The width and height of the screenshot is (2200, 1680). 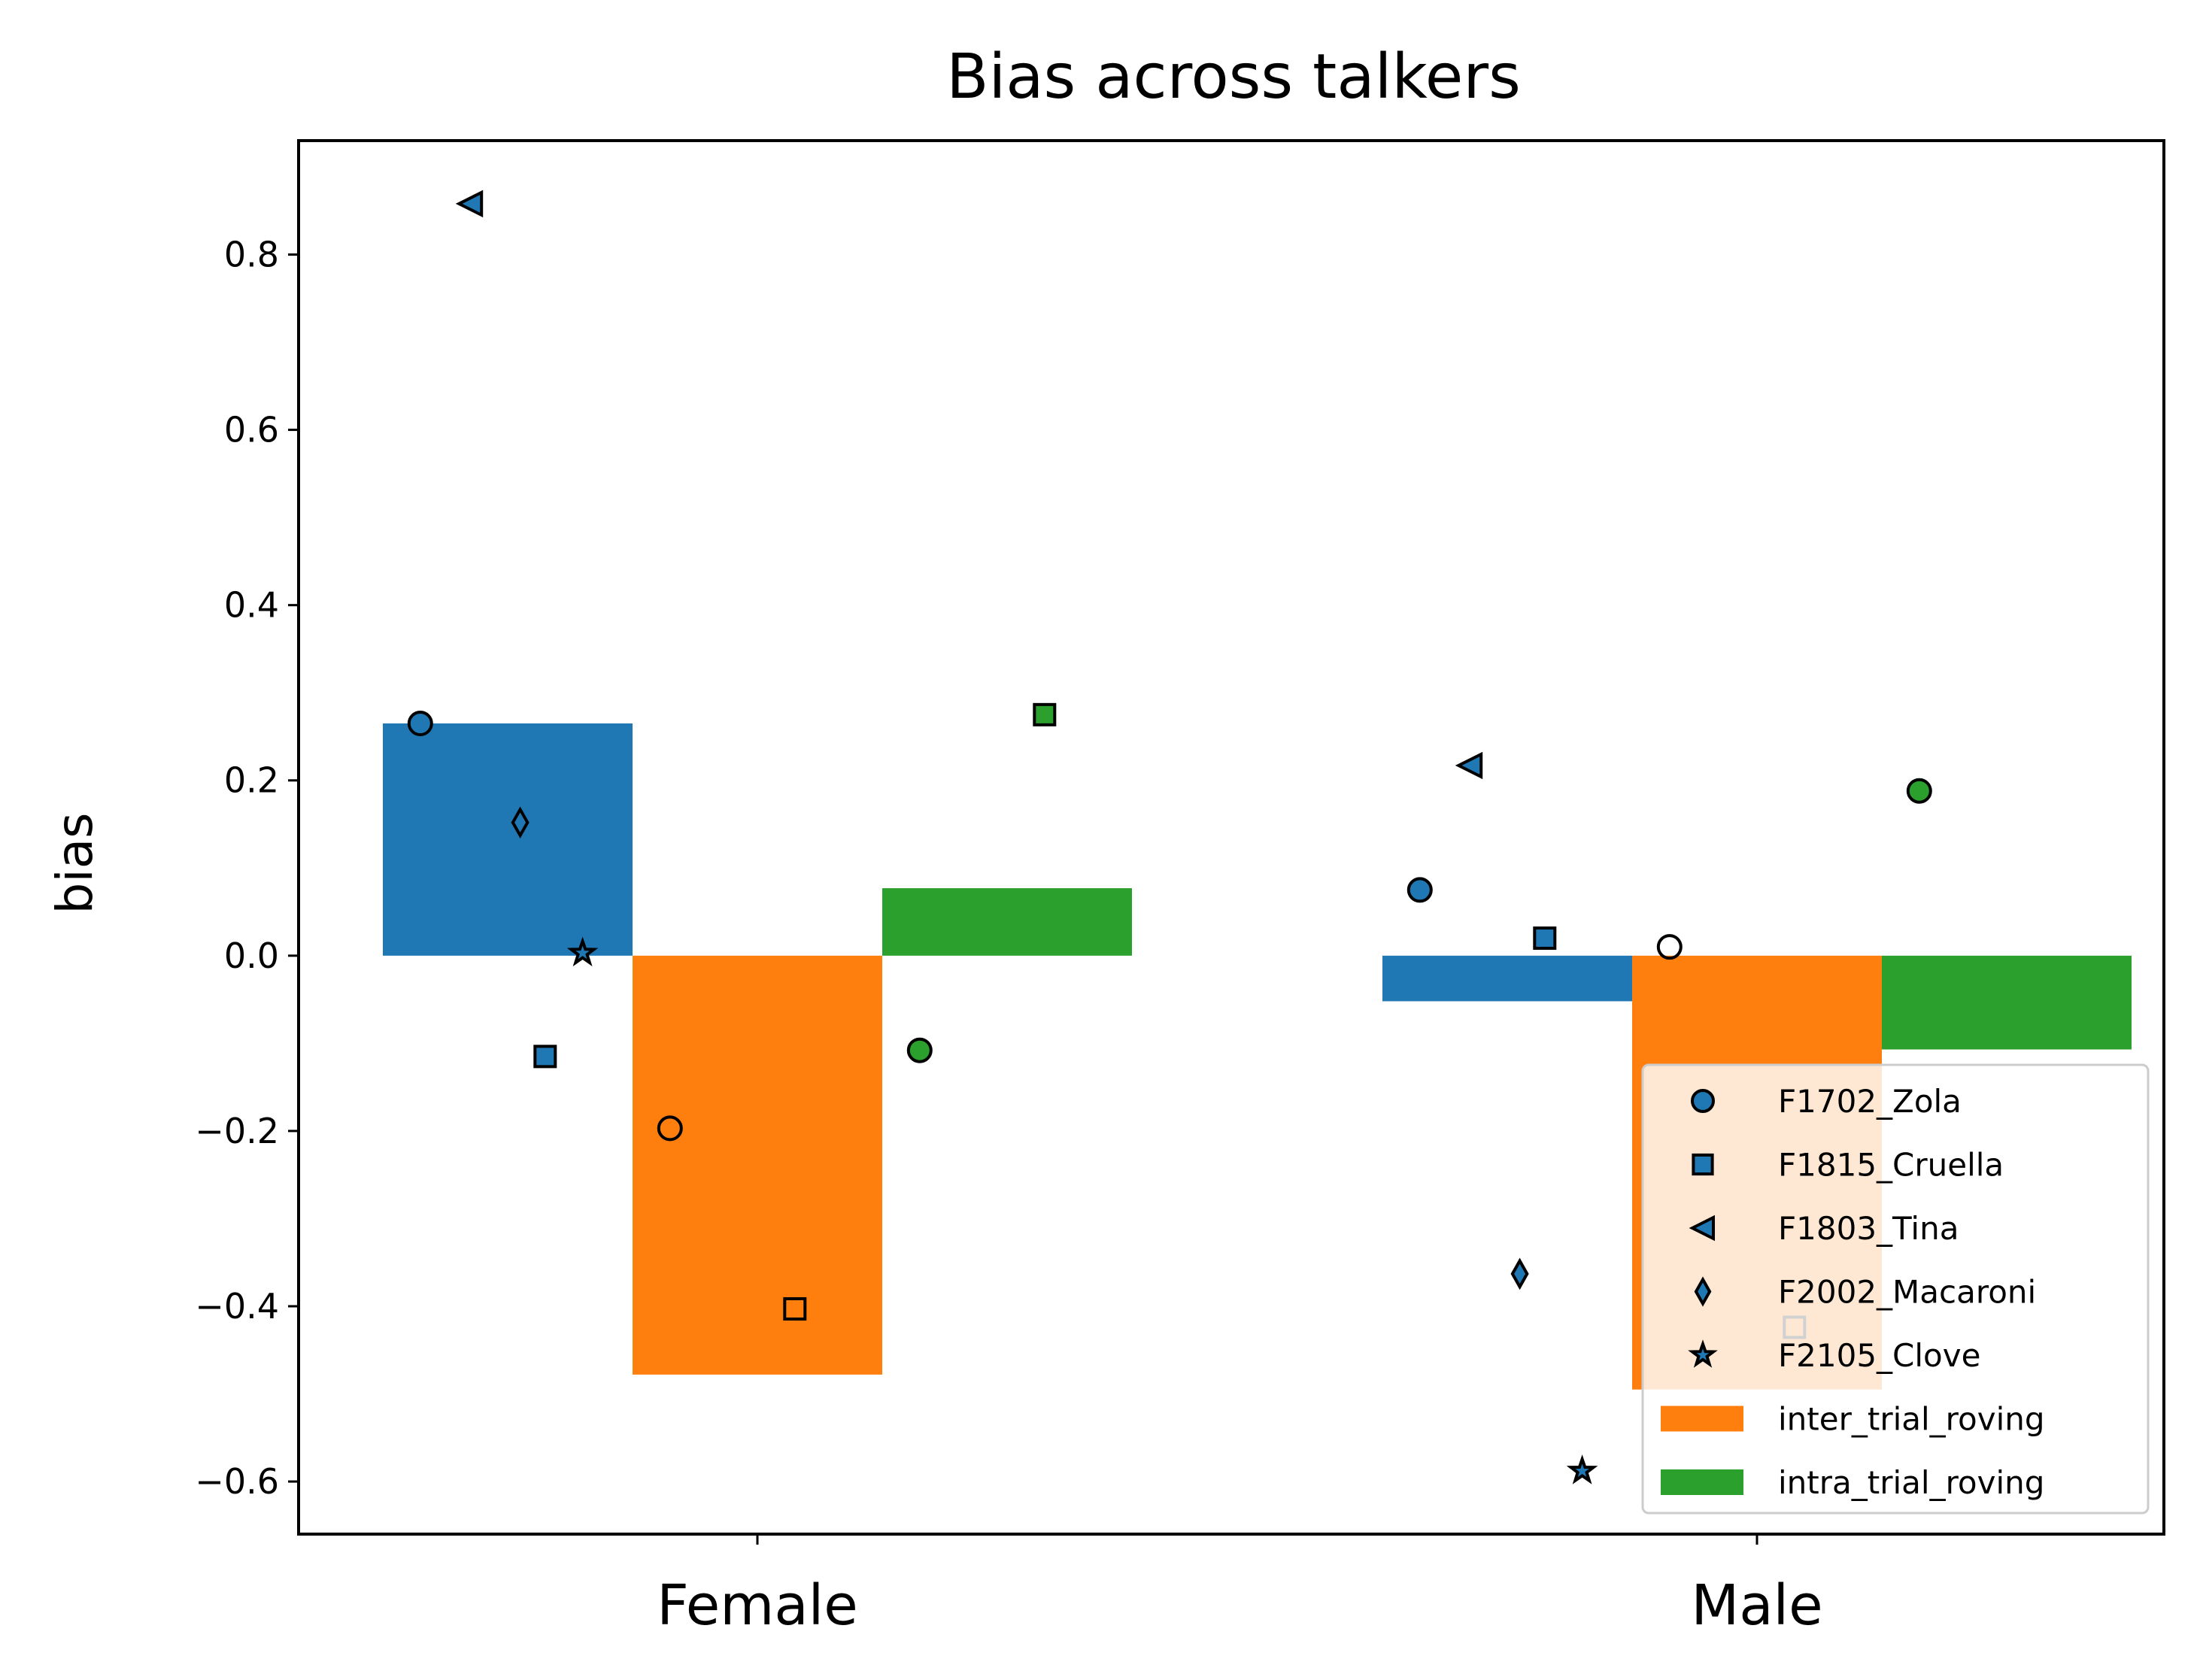 I want to click on legend-label-f1702_zola: F1702_Zola, so click(x=1870, y=1101).